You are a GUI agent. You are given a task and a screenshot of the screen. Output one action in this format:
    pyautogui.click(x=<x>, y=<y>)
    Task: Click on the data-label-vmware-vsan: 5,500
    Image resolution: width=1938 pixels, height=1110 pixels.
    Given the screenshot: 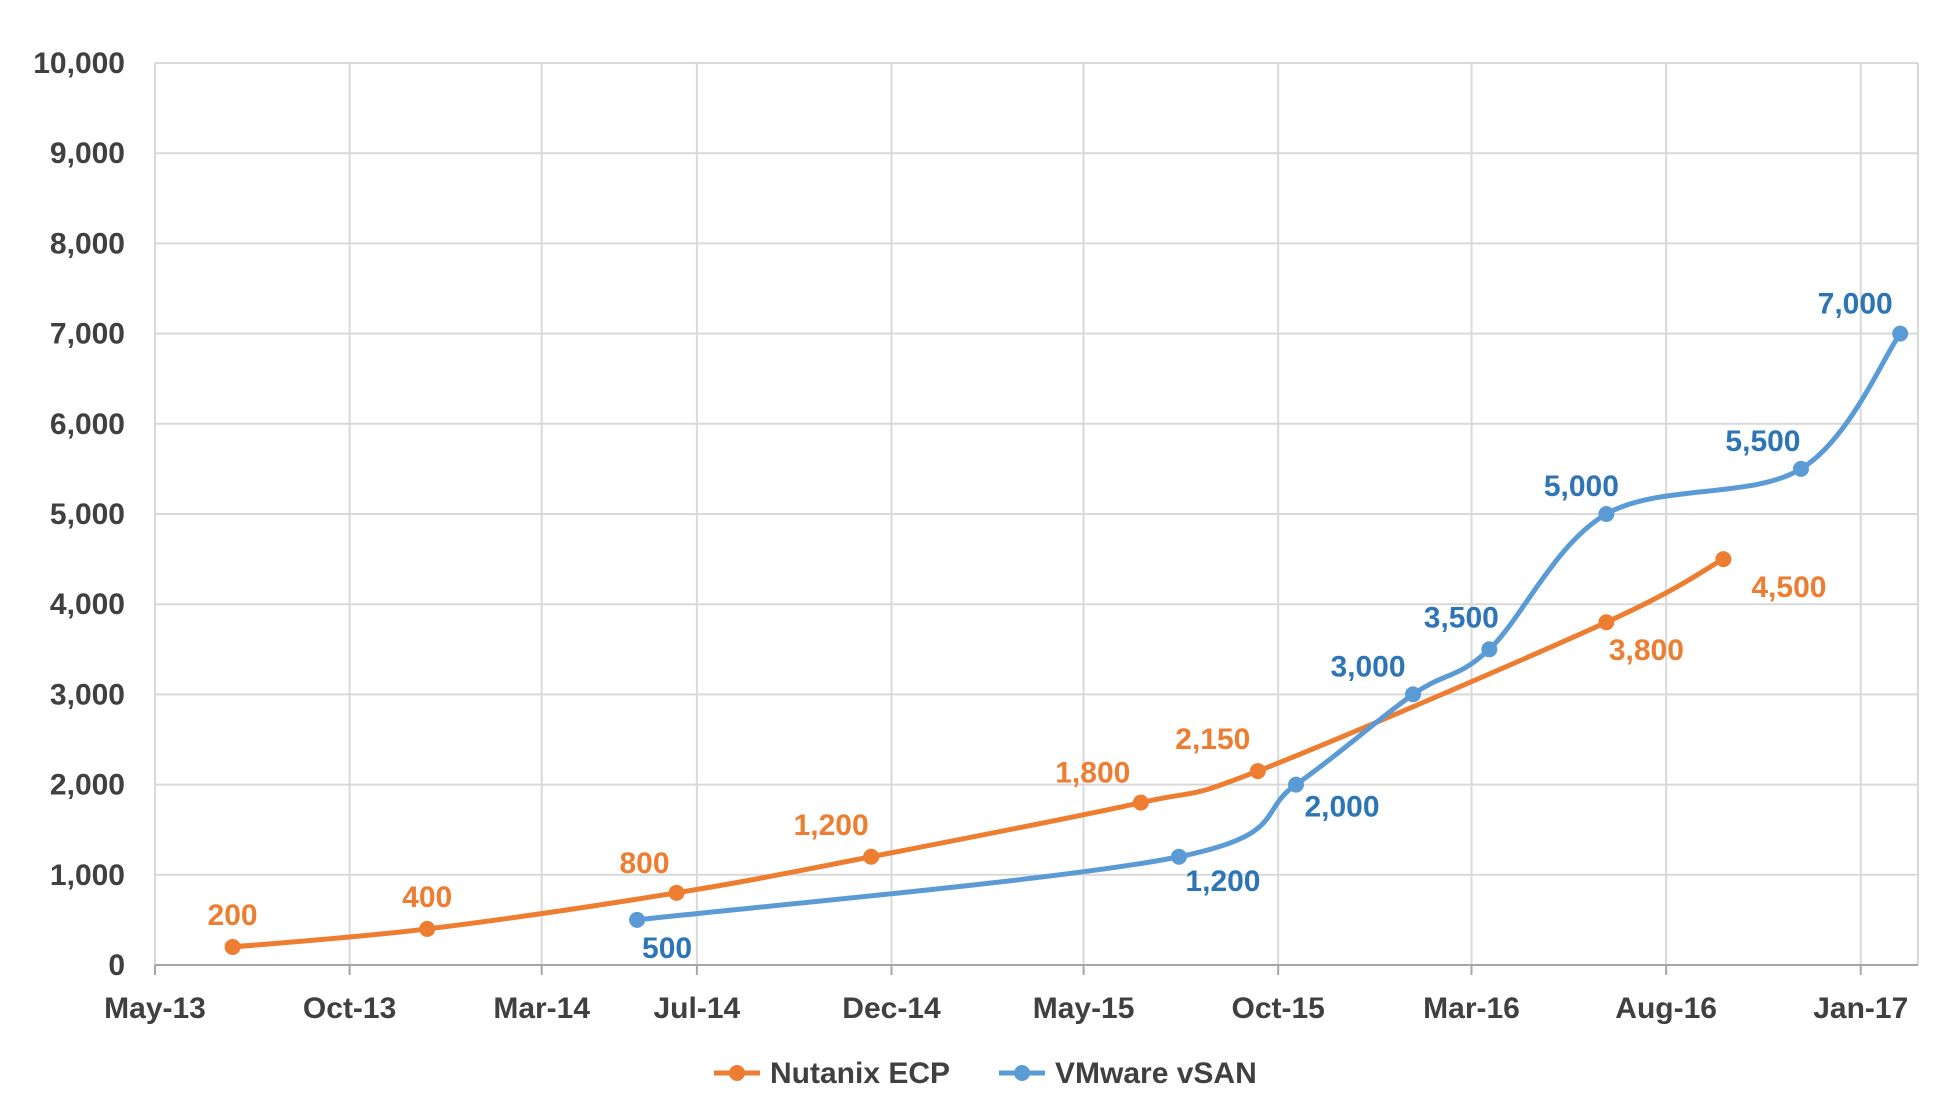 What is the action you would take?
    pyautogui.click(x=1762, y=441)
    